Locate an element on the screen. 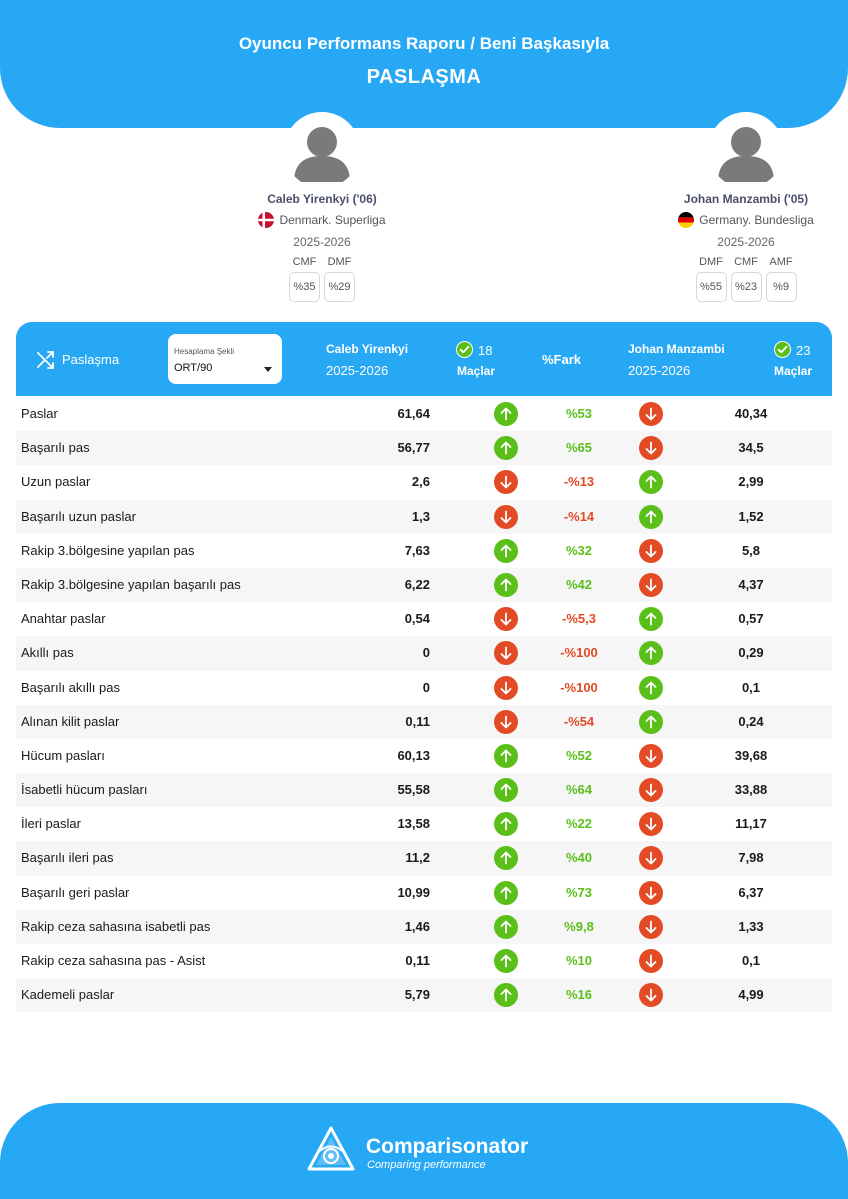 Image resolution: width=848 pixels, height=1199 pixels. diff-percent: %9,8 is located at coordinates (579, 926).